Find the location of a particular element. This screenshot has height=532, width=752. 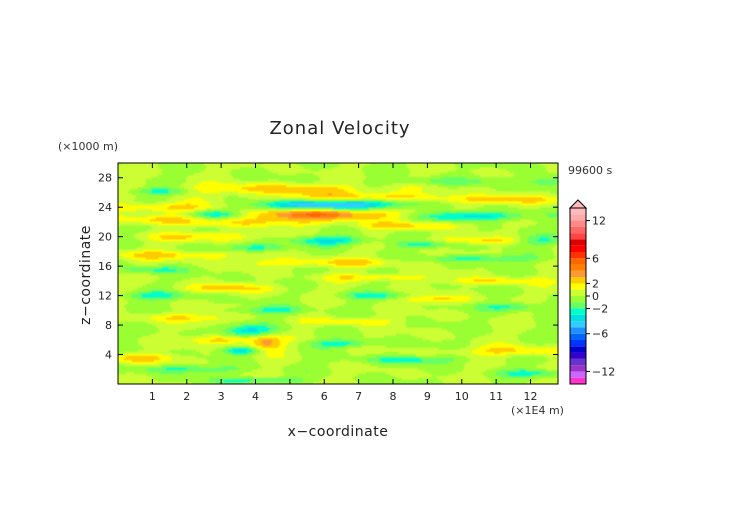

colorbar-tick-label: 2 is located at coordinates (595, 283).